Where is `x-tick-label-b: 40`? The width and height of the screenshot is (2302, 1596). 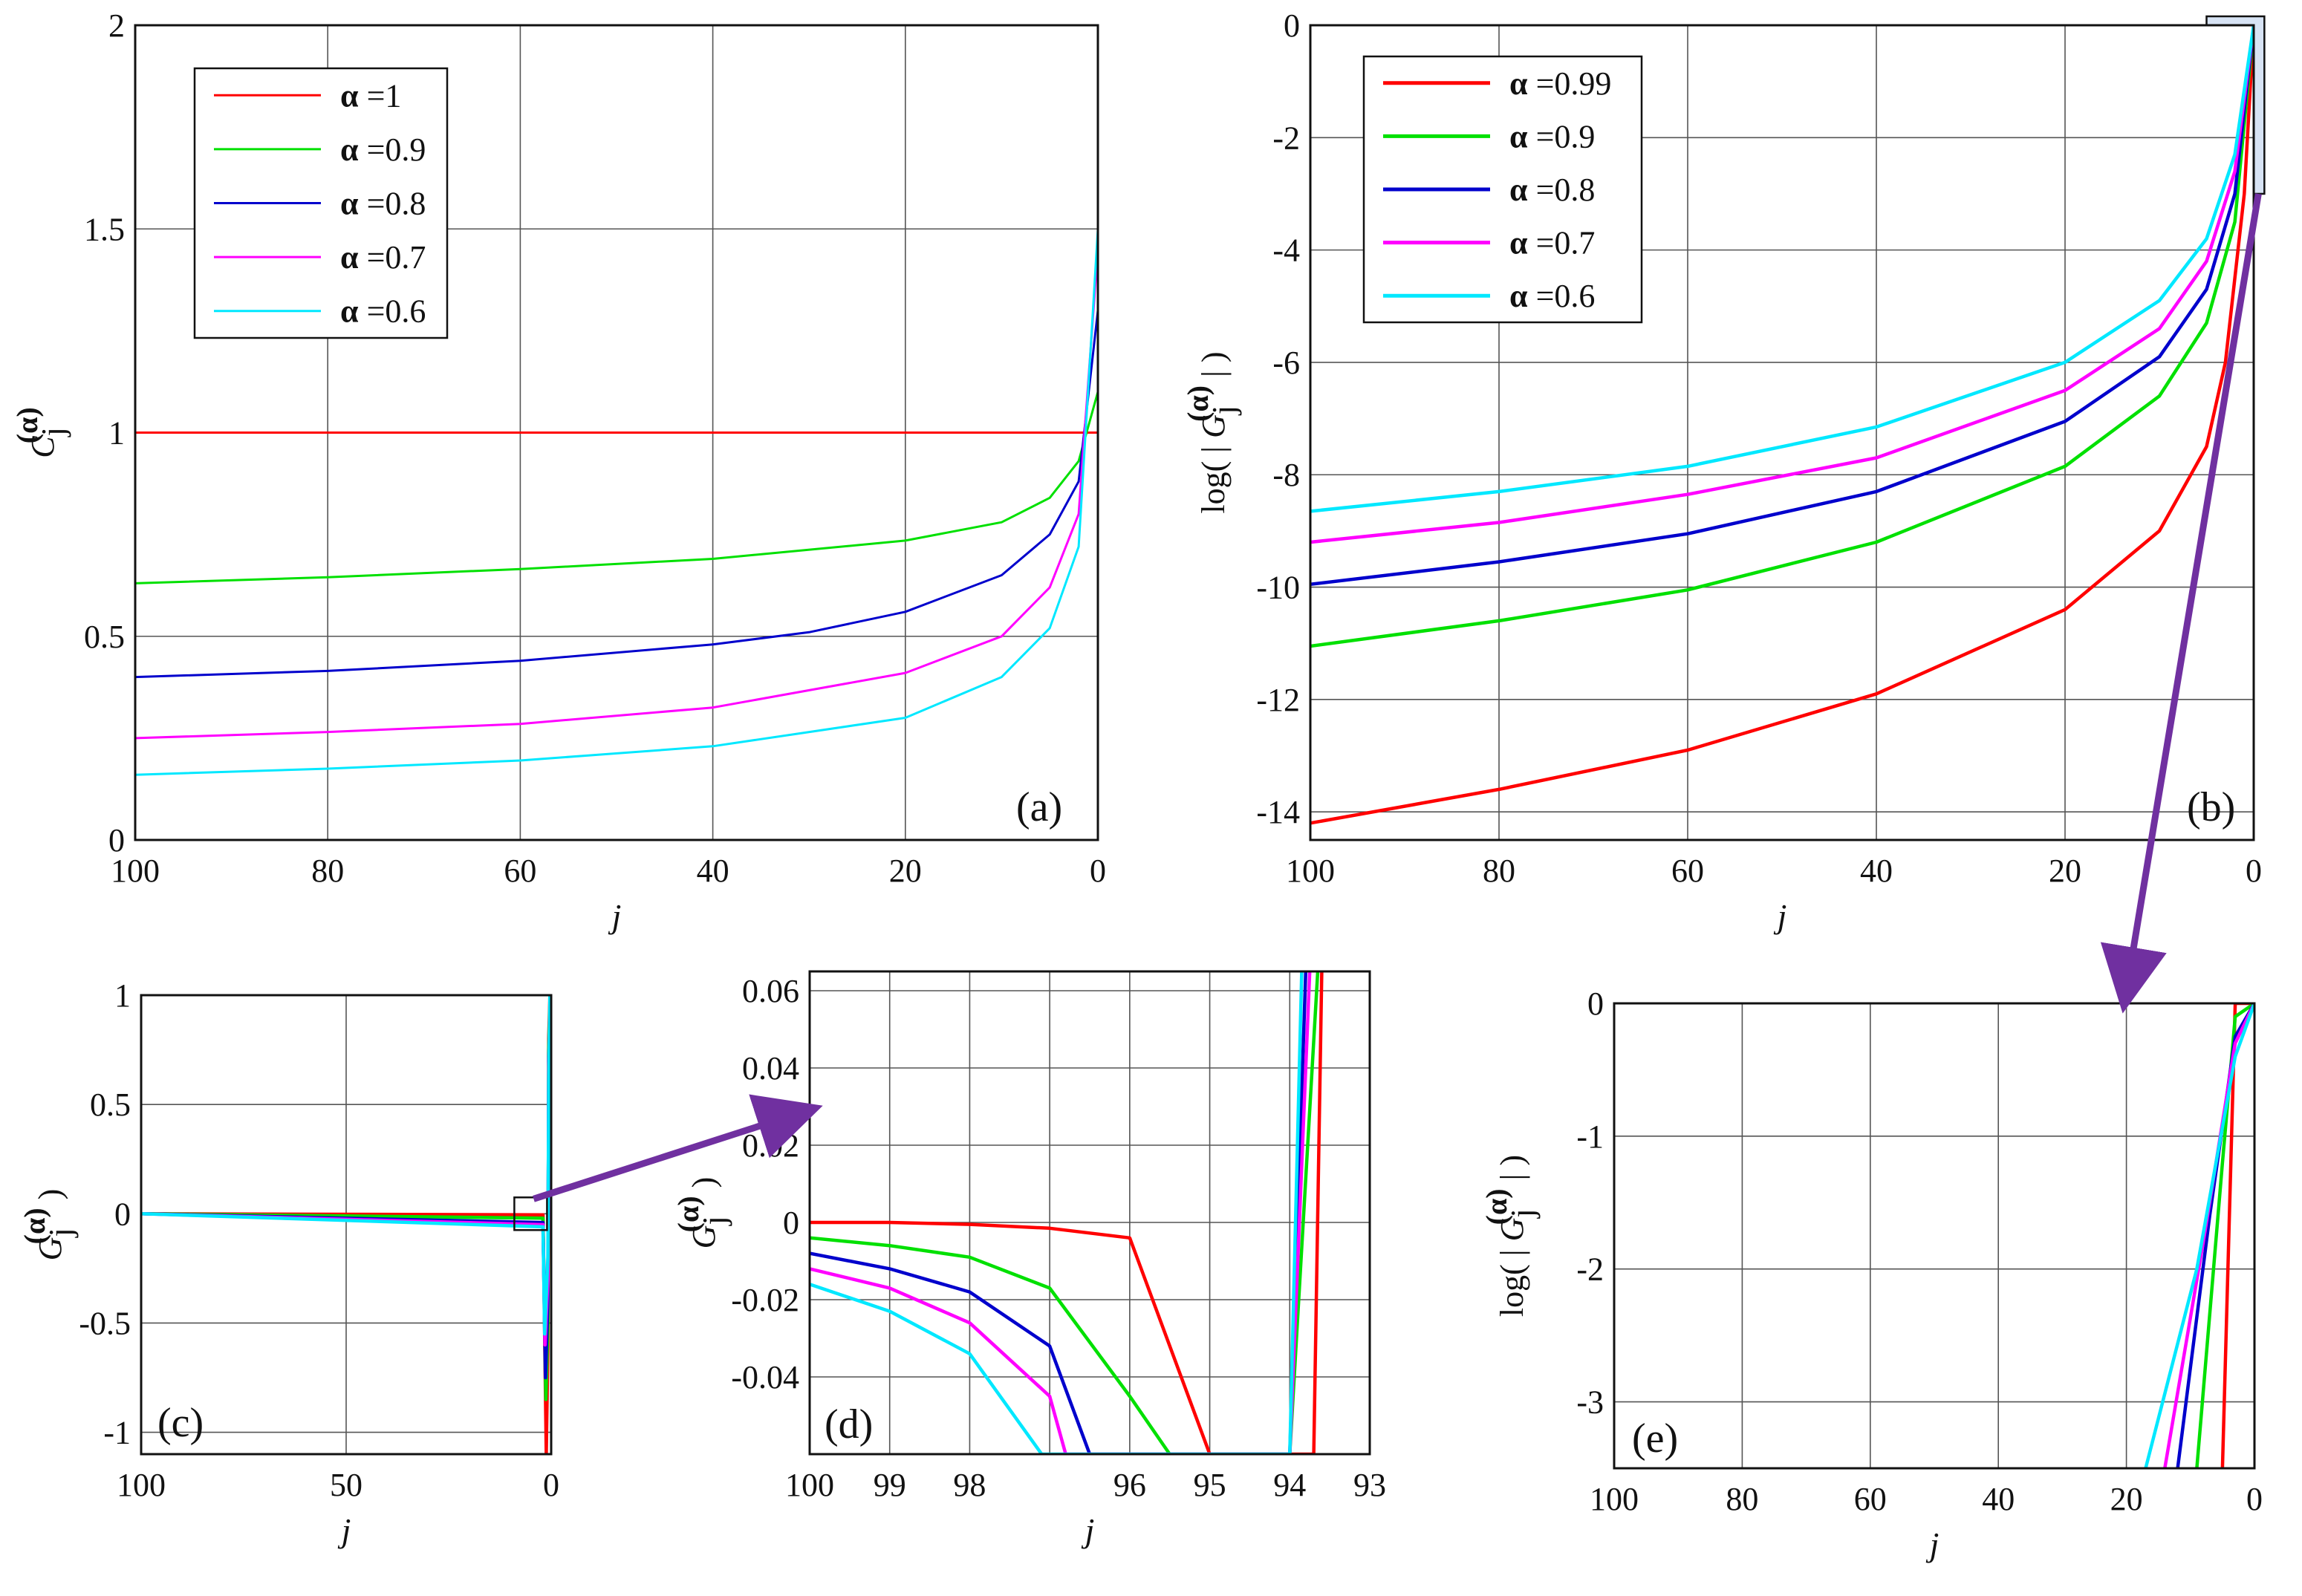
x-tick-label-b: 40 is located at coordinates (1876, 871).